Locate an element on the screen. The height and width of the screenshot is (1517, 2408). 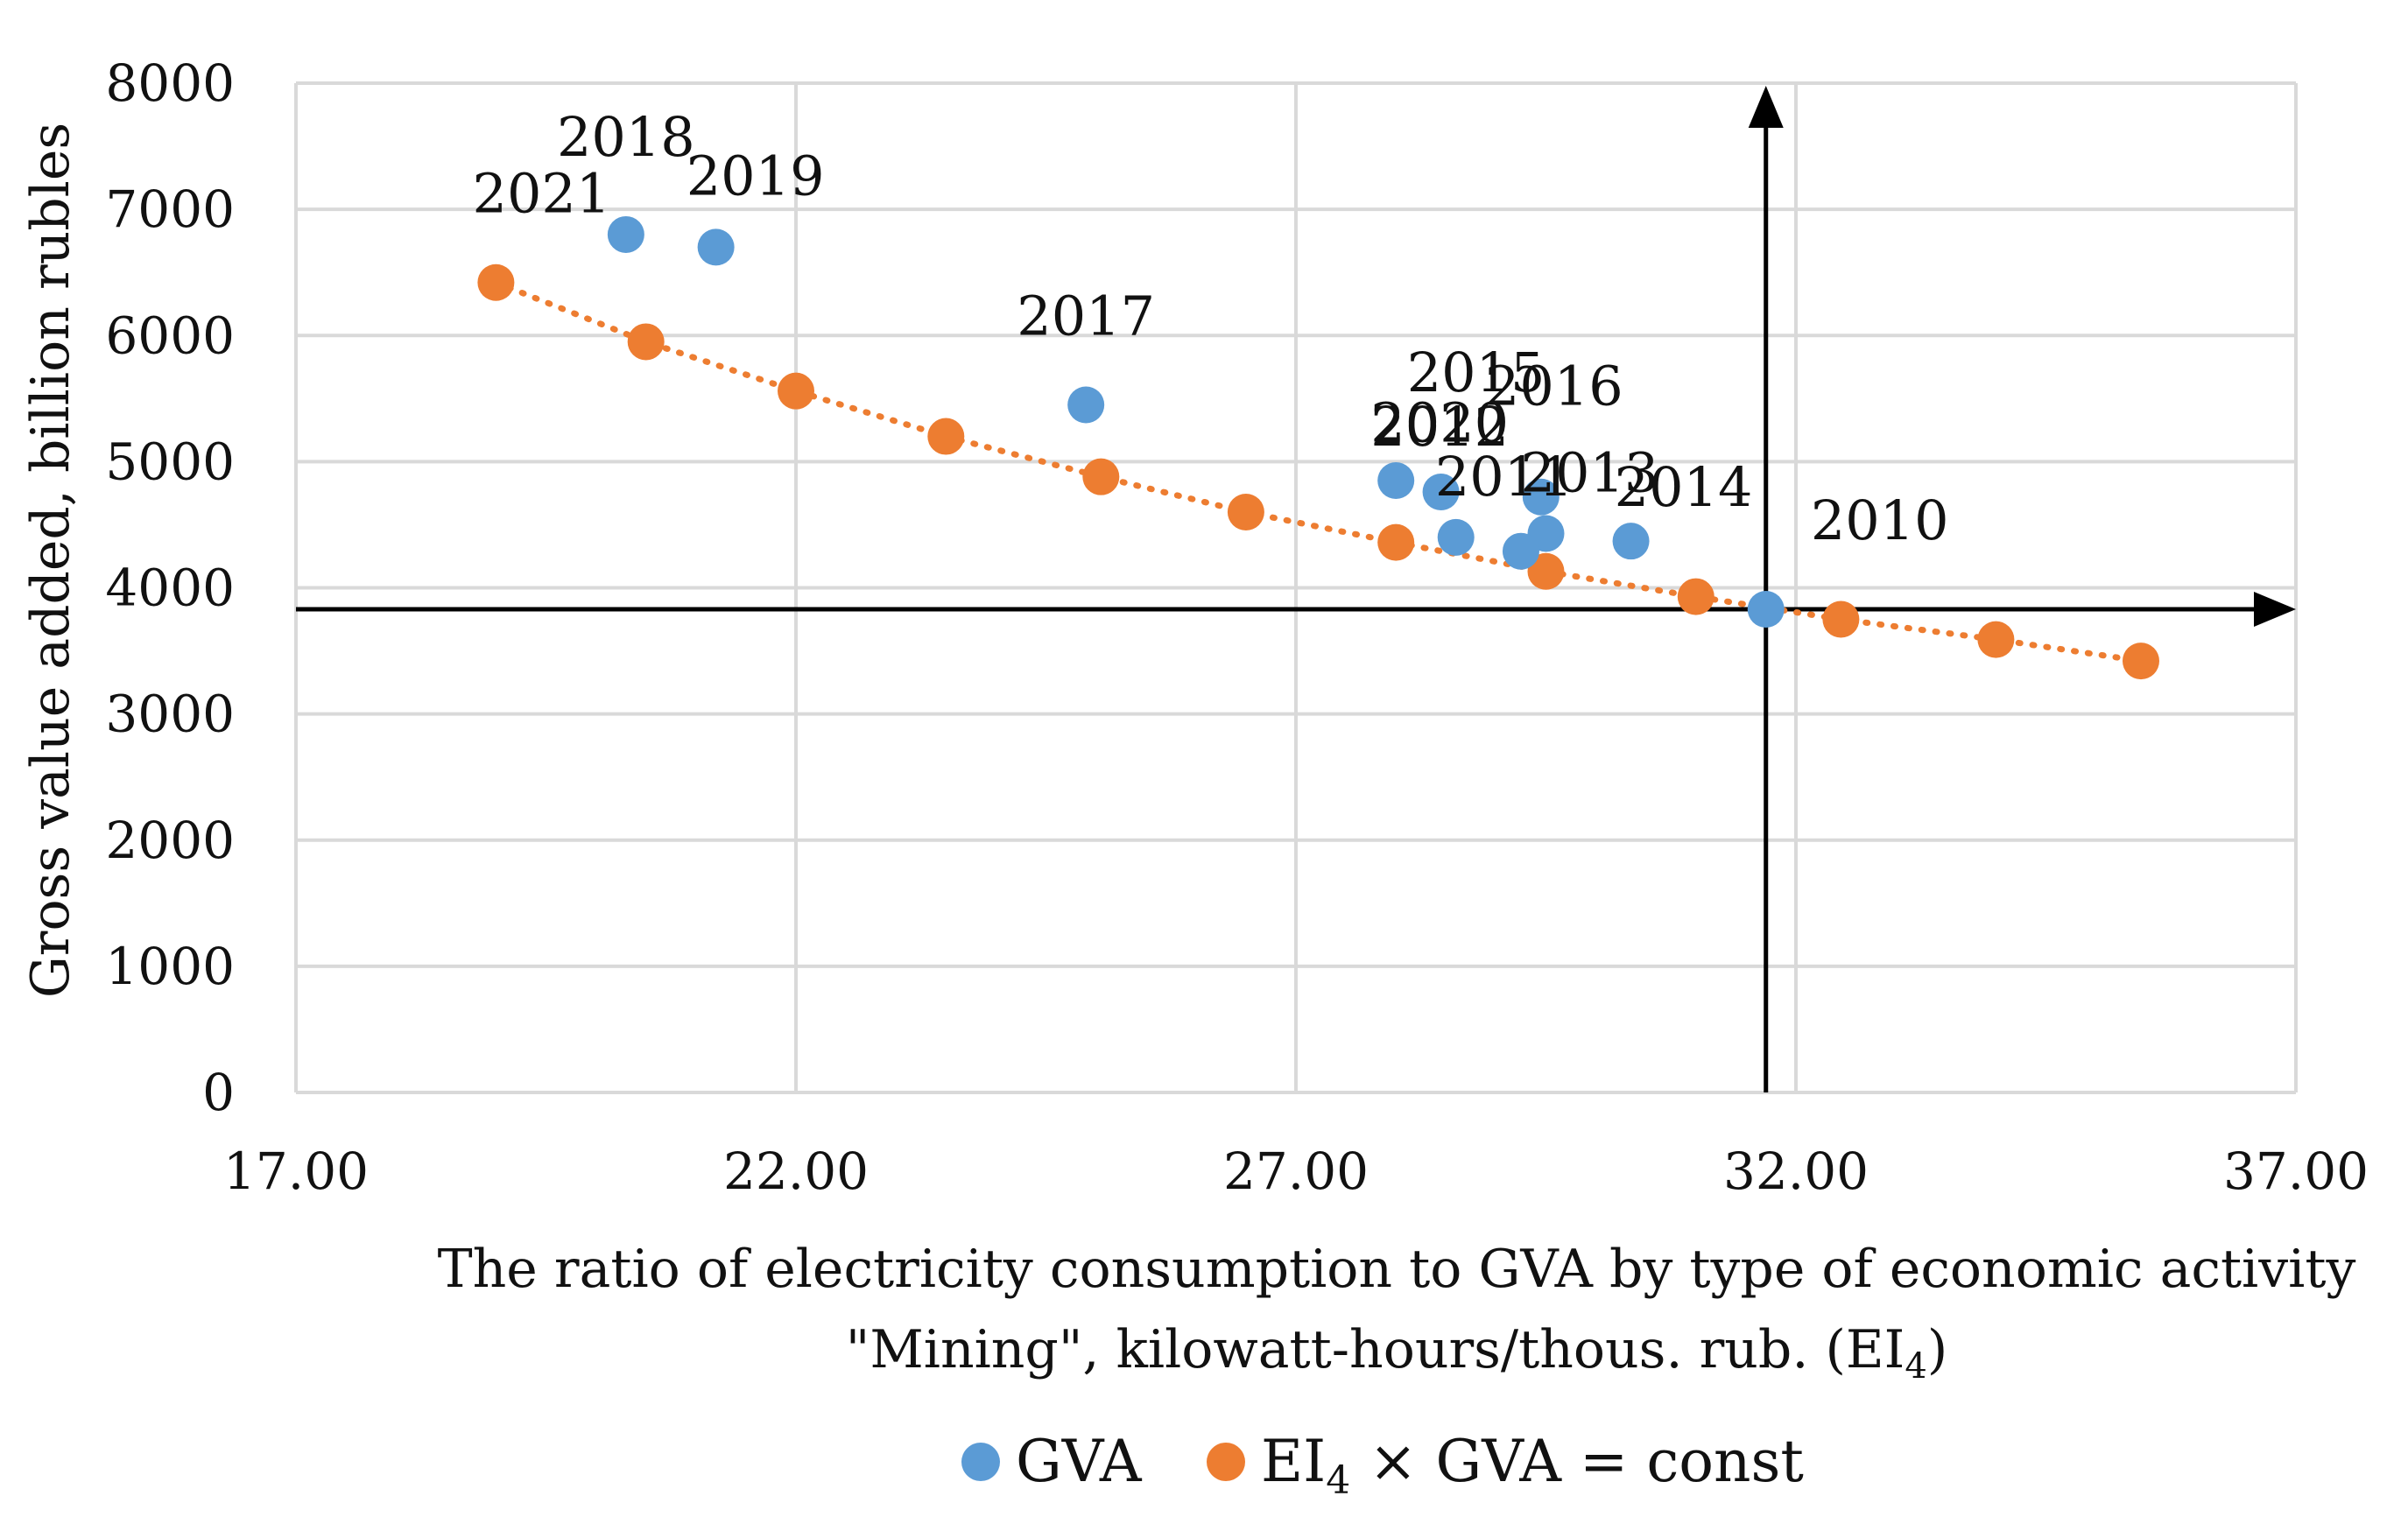
y-tick-label: 8000 is located at coordinates (170, 83).